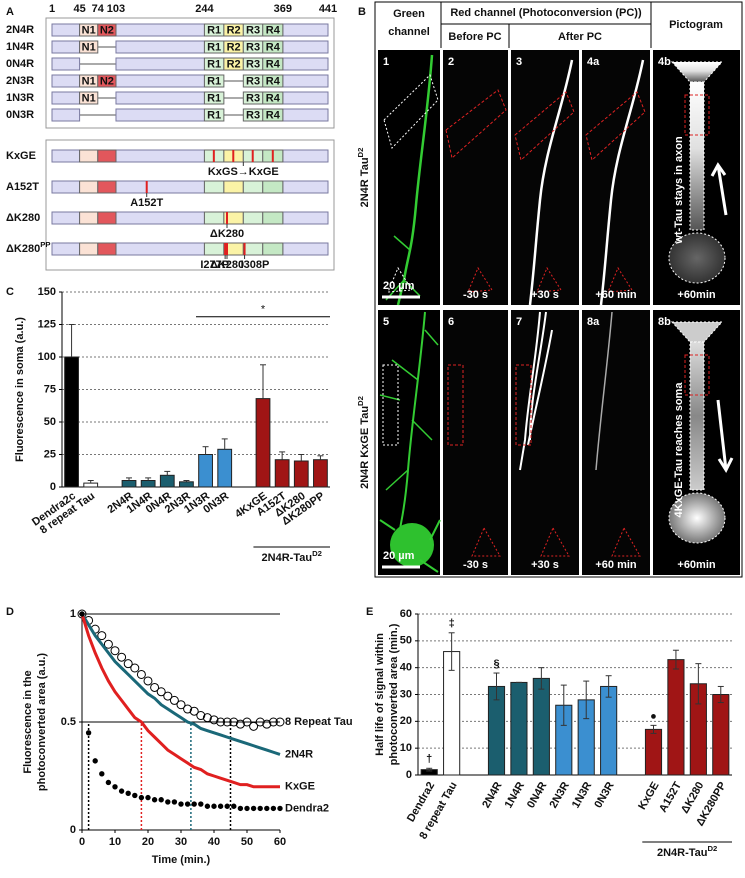 The image size is (745, 878). Describe the element at coordinates (360, 153) in the screenshot. I see `row-label-sup: D2` at that location.